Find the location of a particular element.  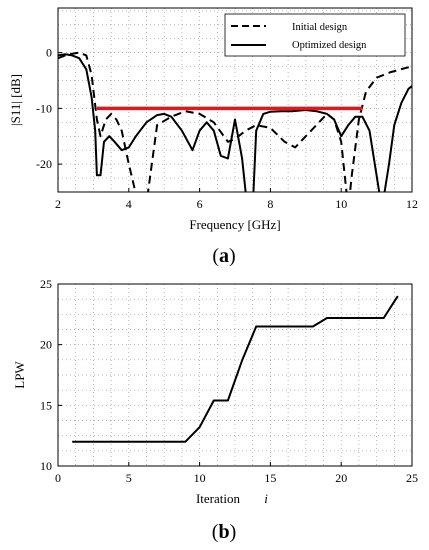

legend-label-initial: Initial design is located at coordinates (320, 27).